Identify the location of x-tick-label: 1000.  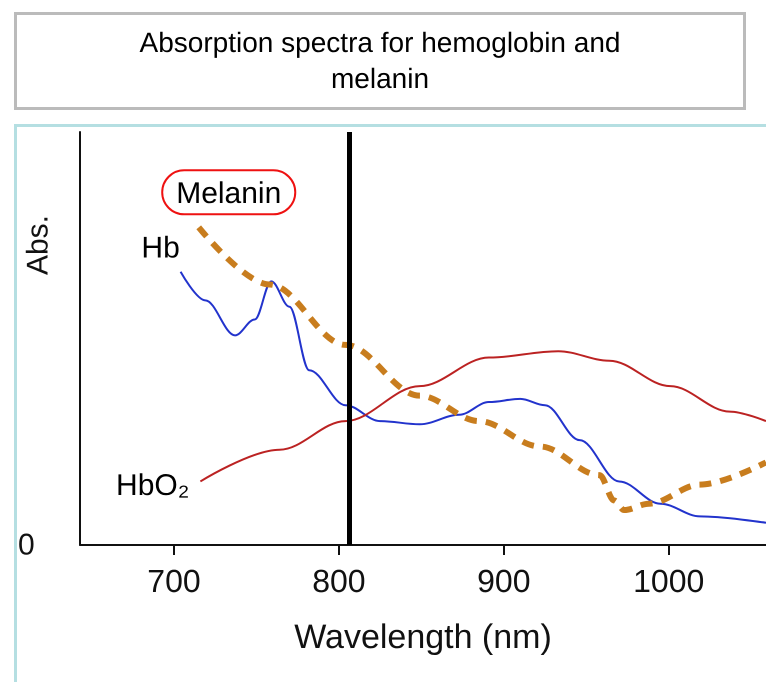
(668, 581).